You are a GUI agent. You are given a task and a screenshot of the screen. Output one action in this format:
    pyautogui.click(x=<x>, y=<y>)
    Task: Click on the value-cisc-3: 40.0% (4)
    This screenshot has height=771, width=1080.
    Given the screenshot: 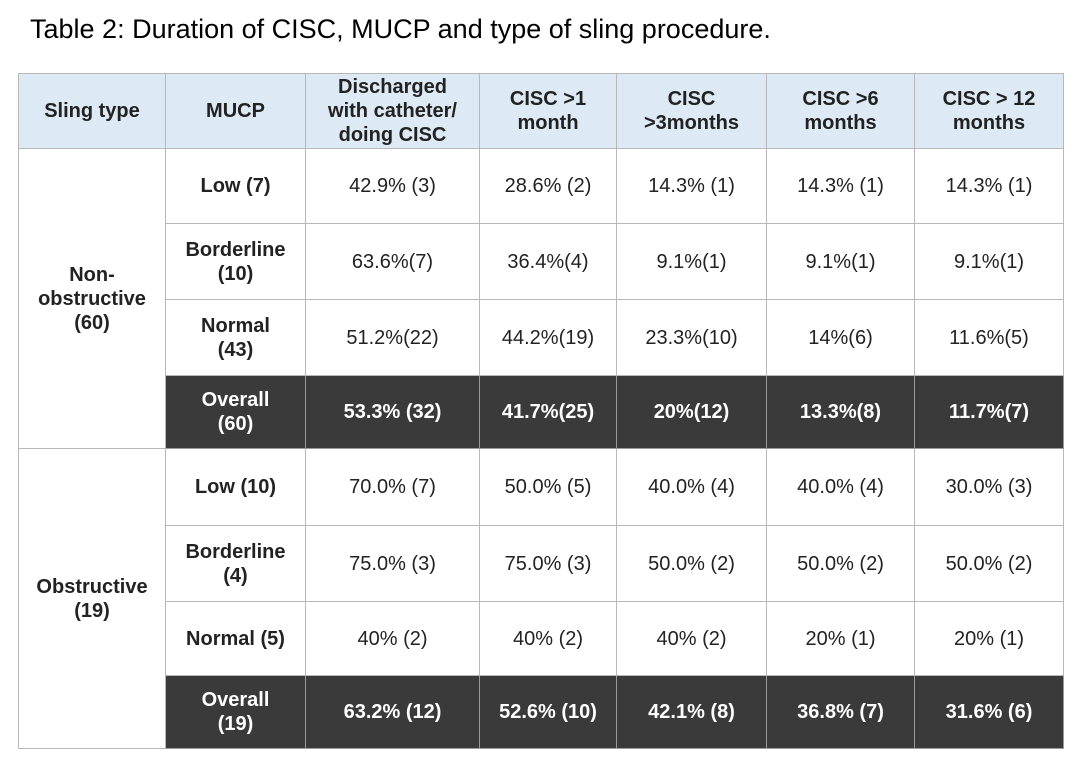 What is the action you would take?
    pyautogui.click(x=691, y=487)
    